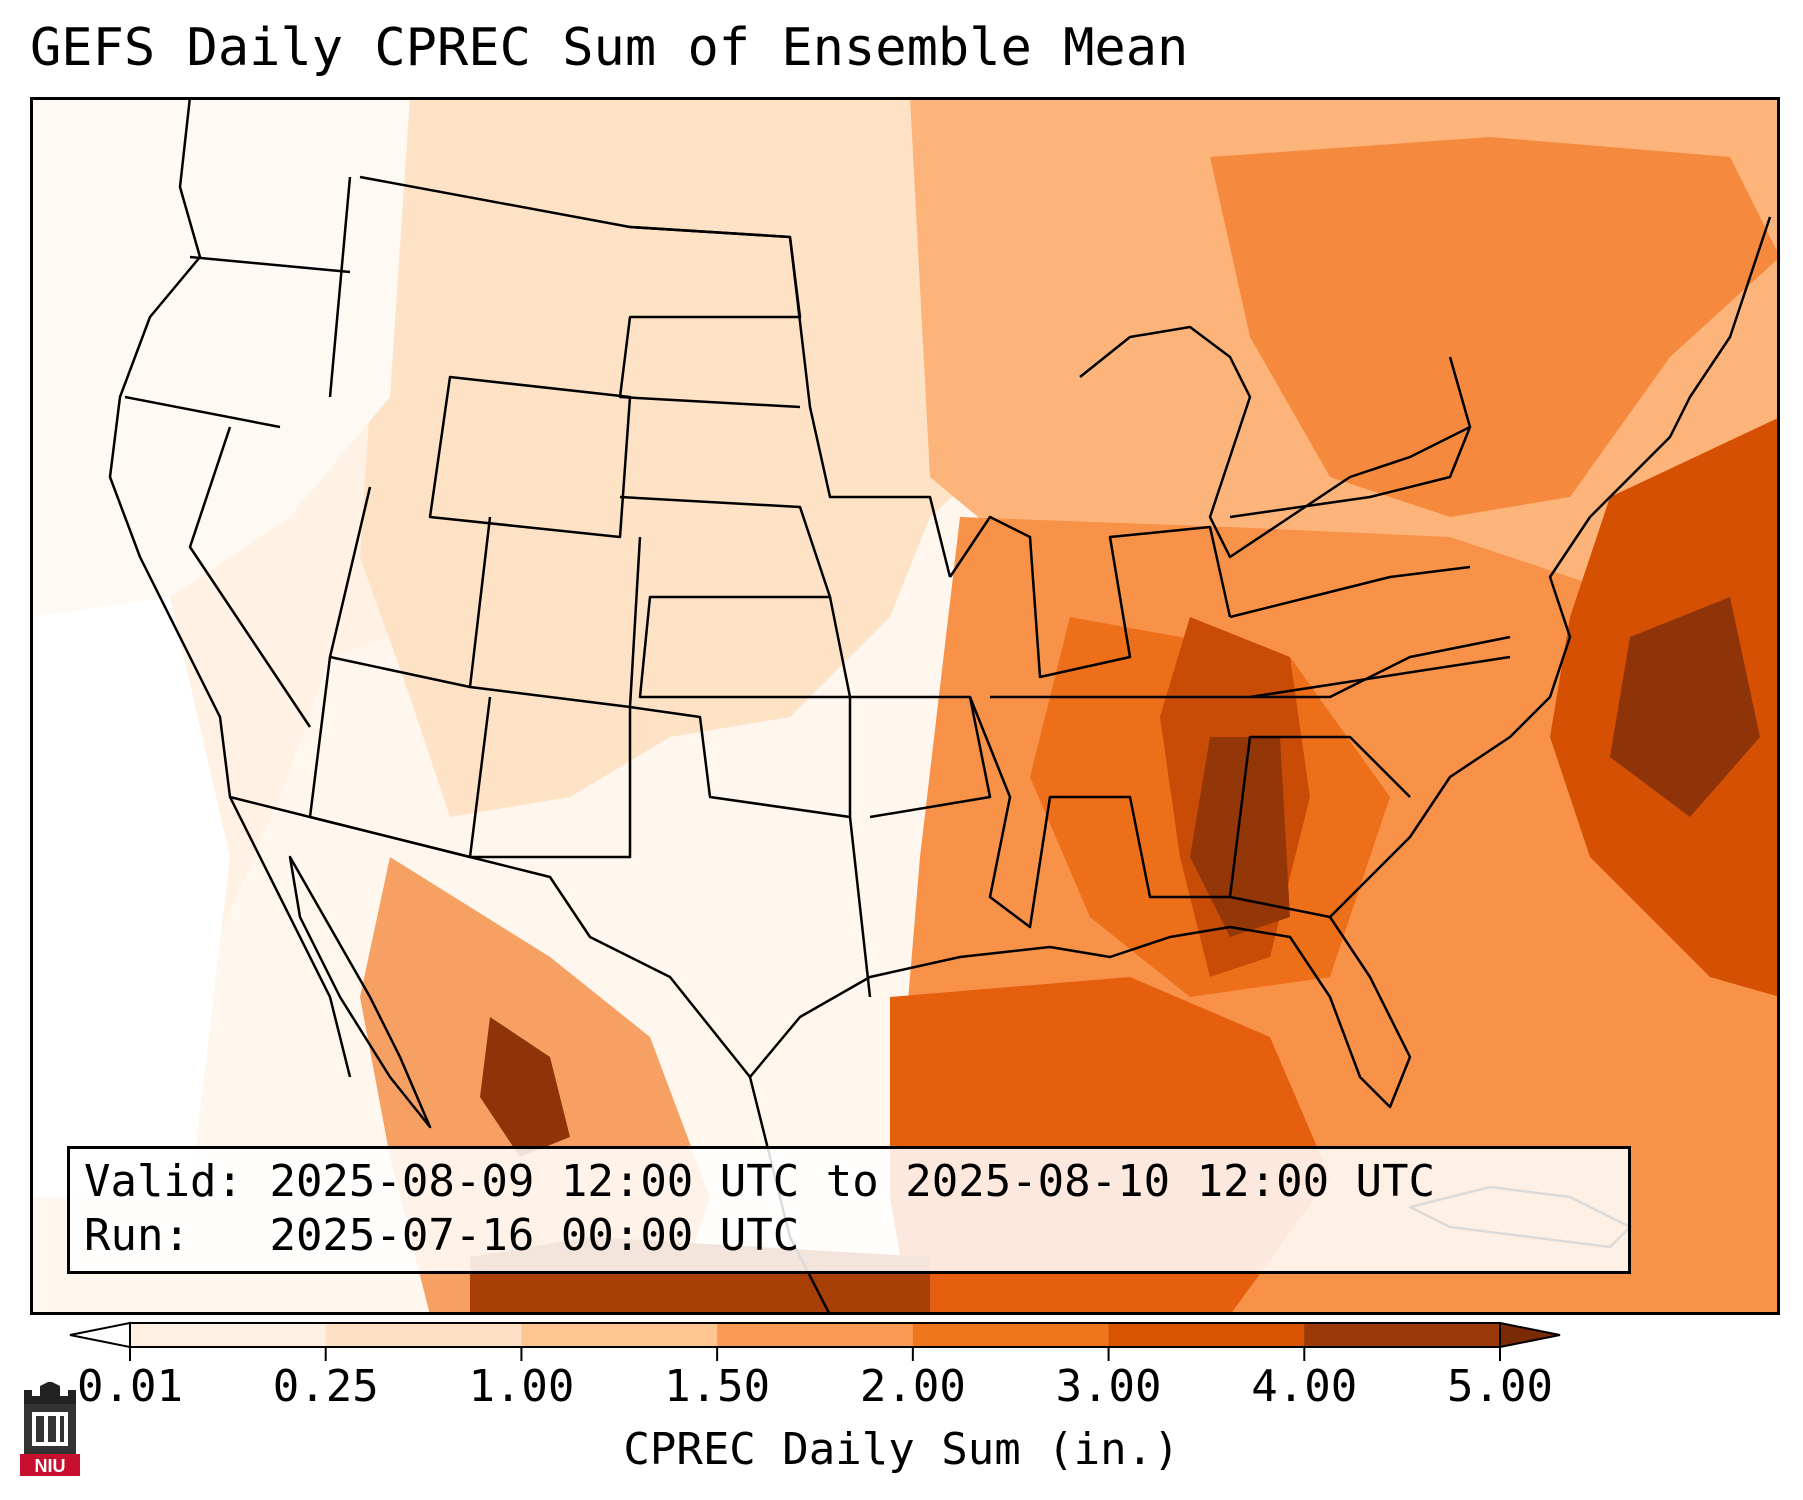 Image resolution: width=1803 pixels, height=1500 pixels. Describe the element at coordinates (1080, 1012) in the screenshot. I see `gulf-coast` at that location.